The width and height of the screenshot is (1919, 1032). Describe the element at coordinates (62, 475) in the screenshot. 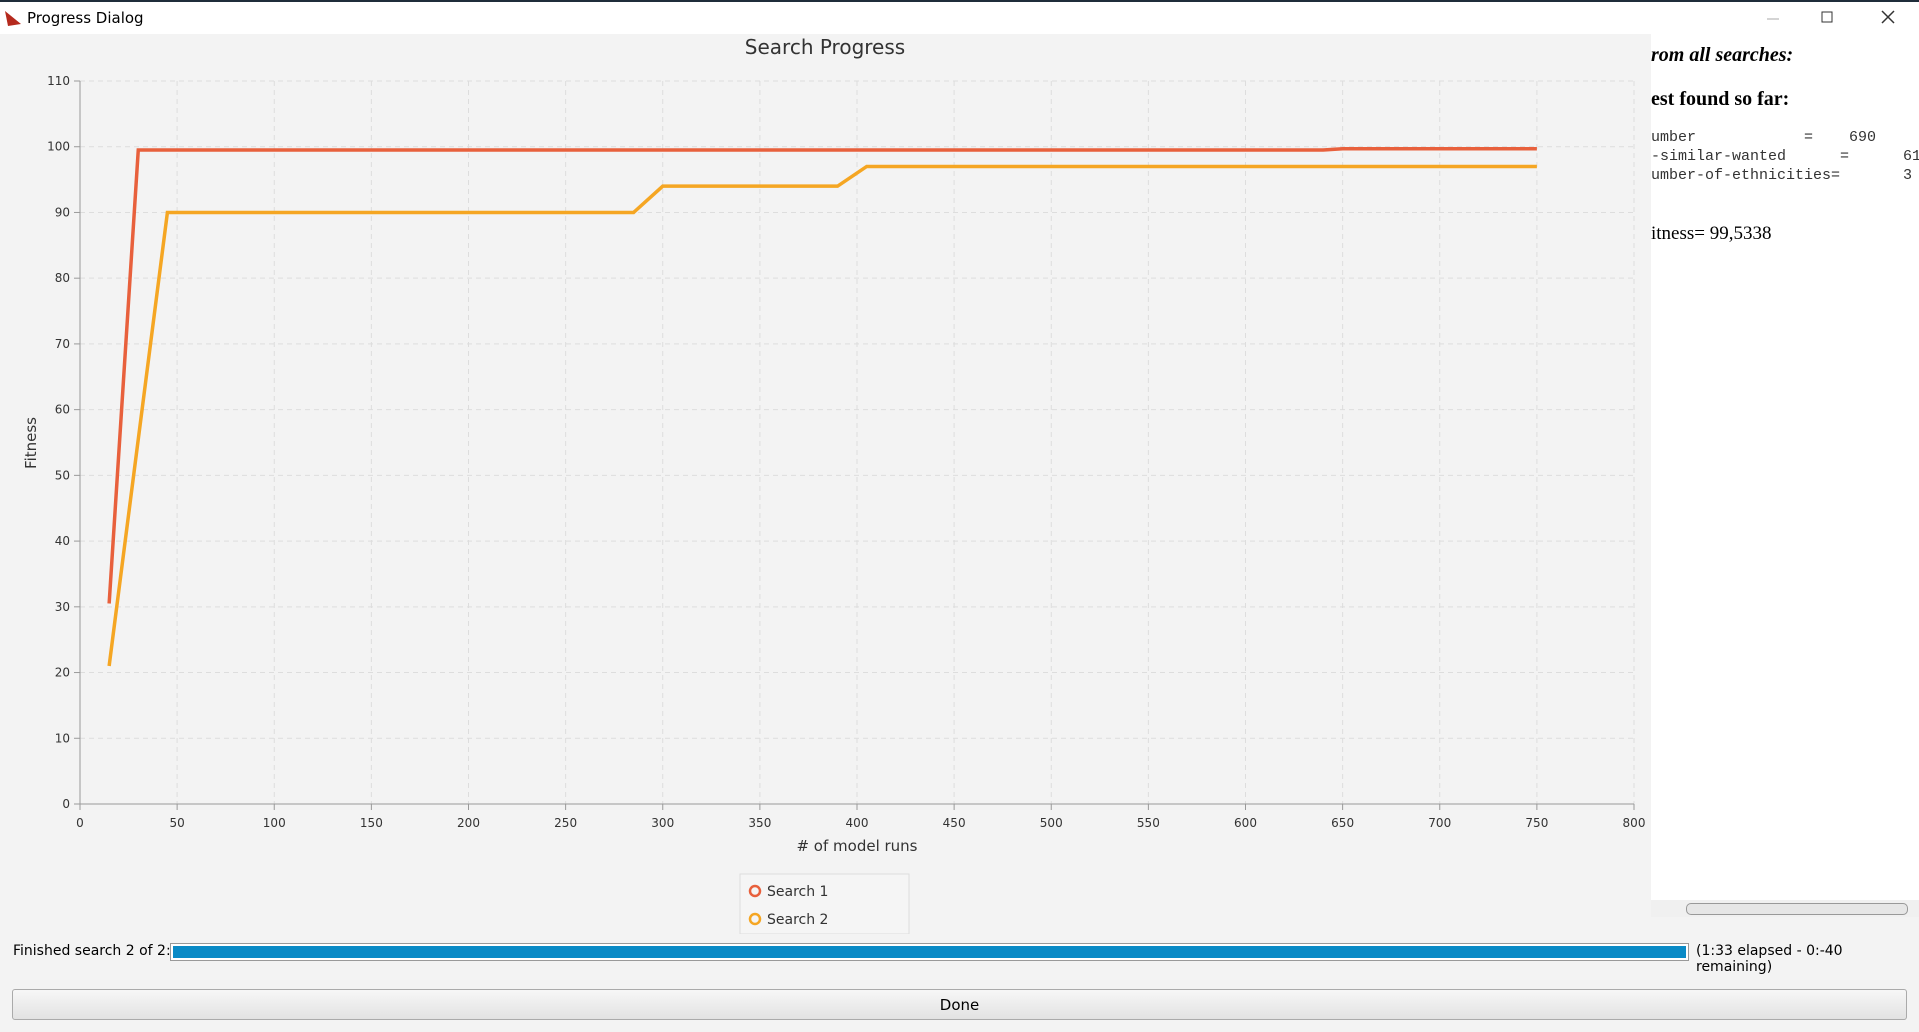

I see `y-tick-label: 50` at that location.